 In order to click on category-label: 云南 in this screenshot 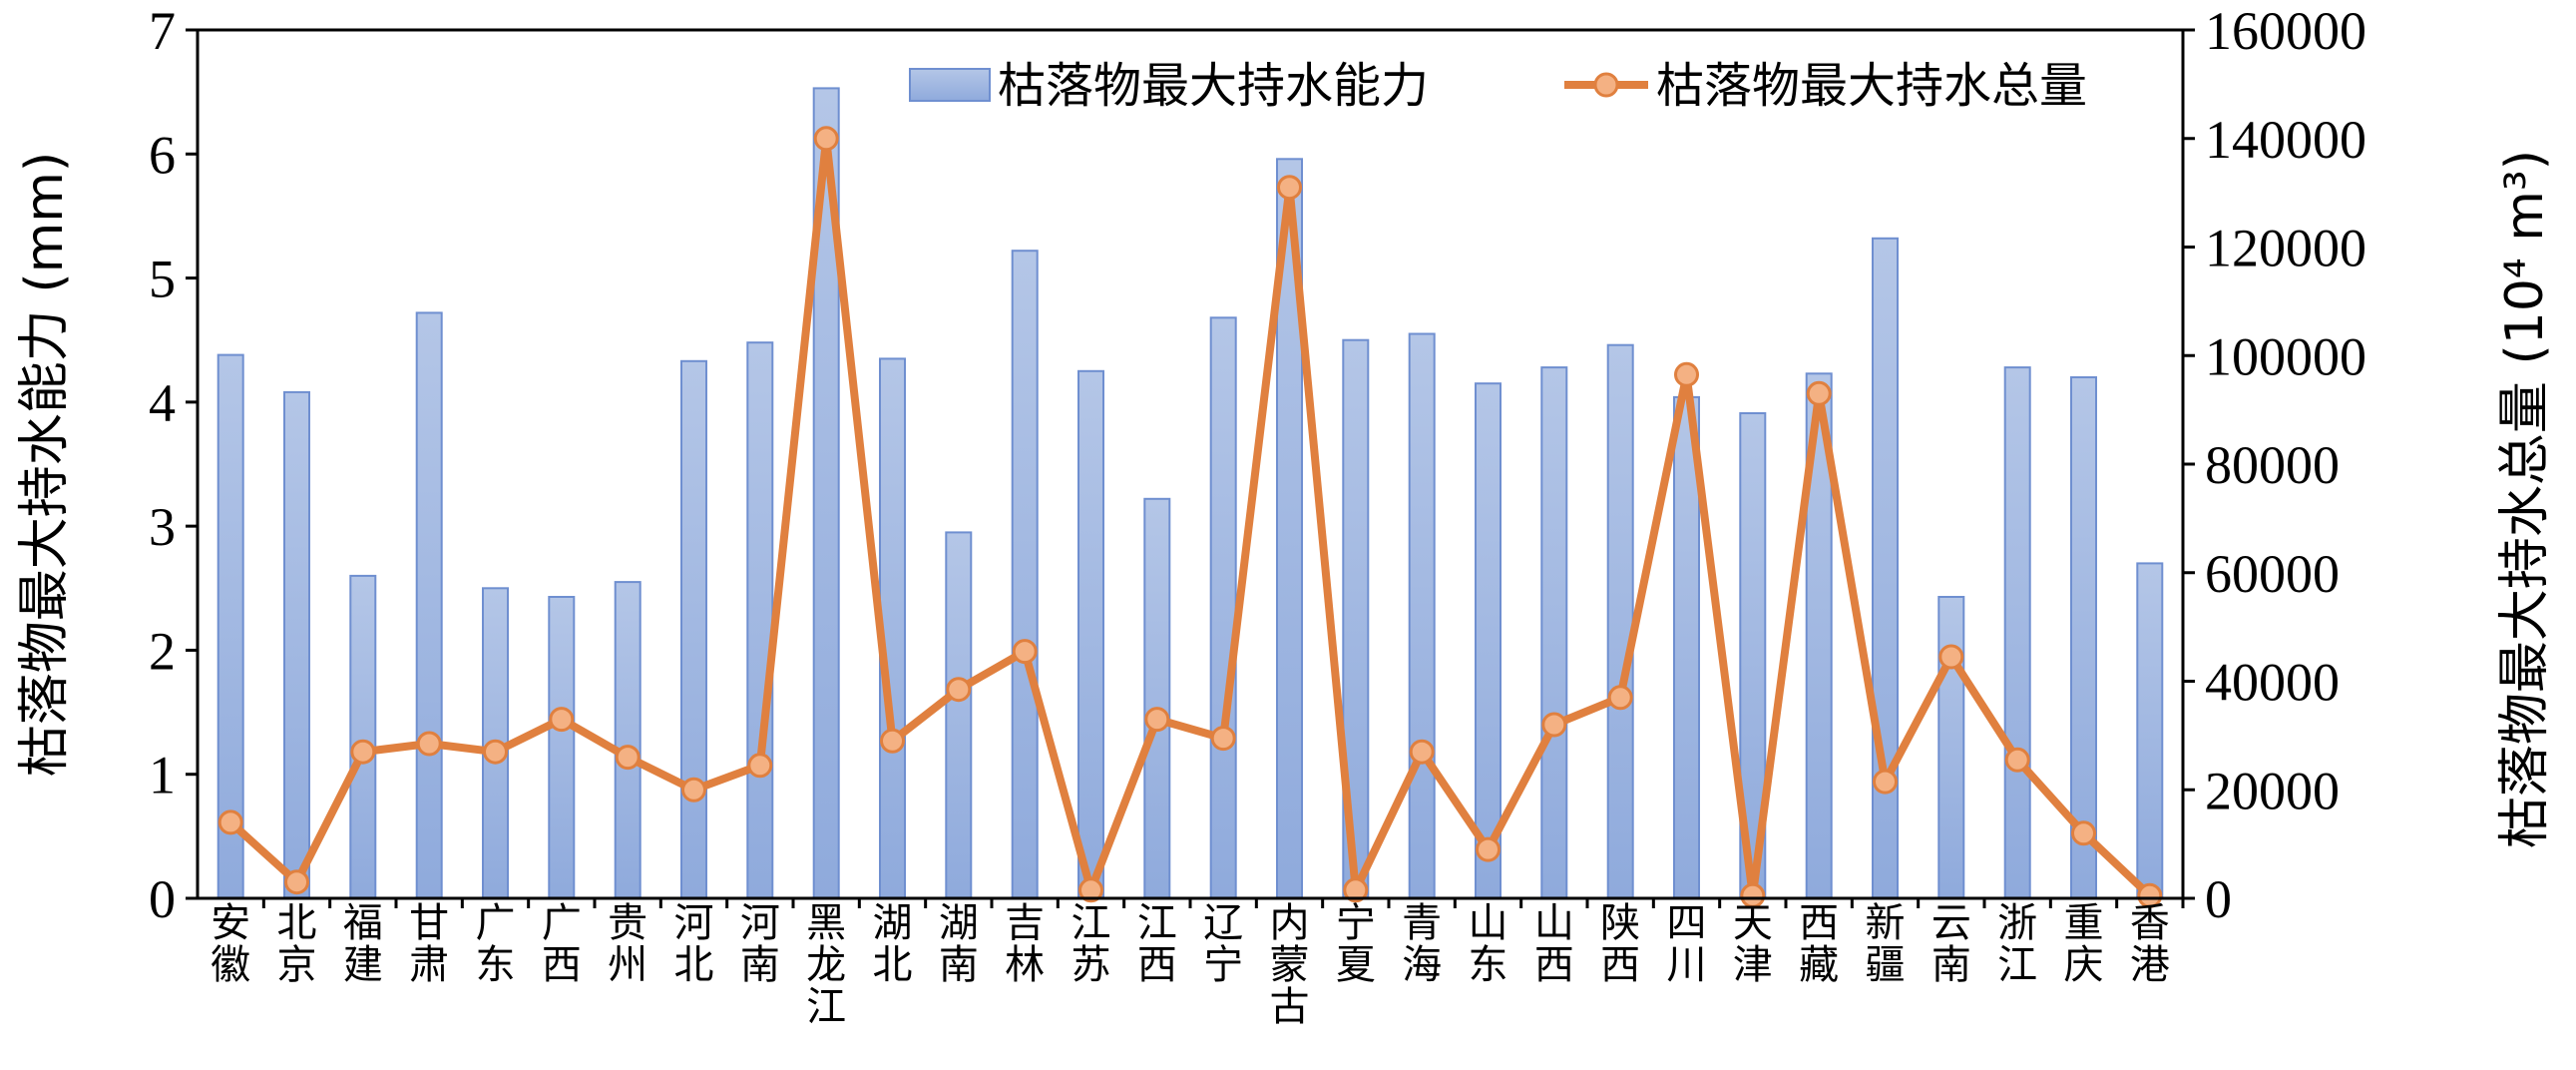, I will do `click(1951, 944)`.